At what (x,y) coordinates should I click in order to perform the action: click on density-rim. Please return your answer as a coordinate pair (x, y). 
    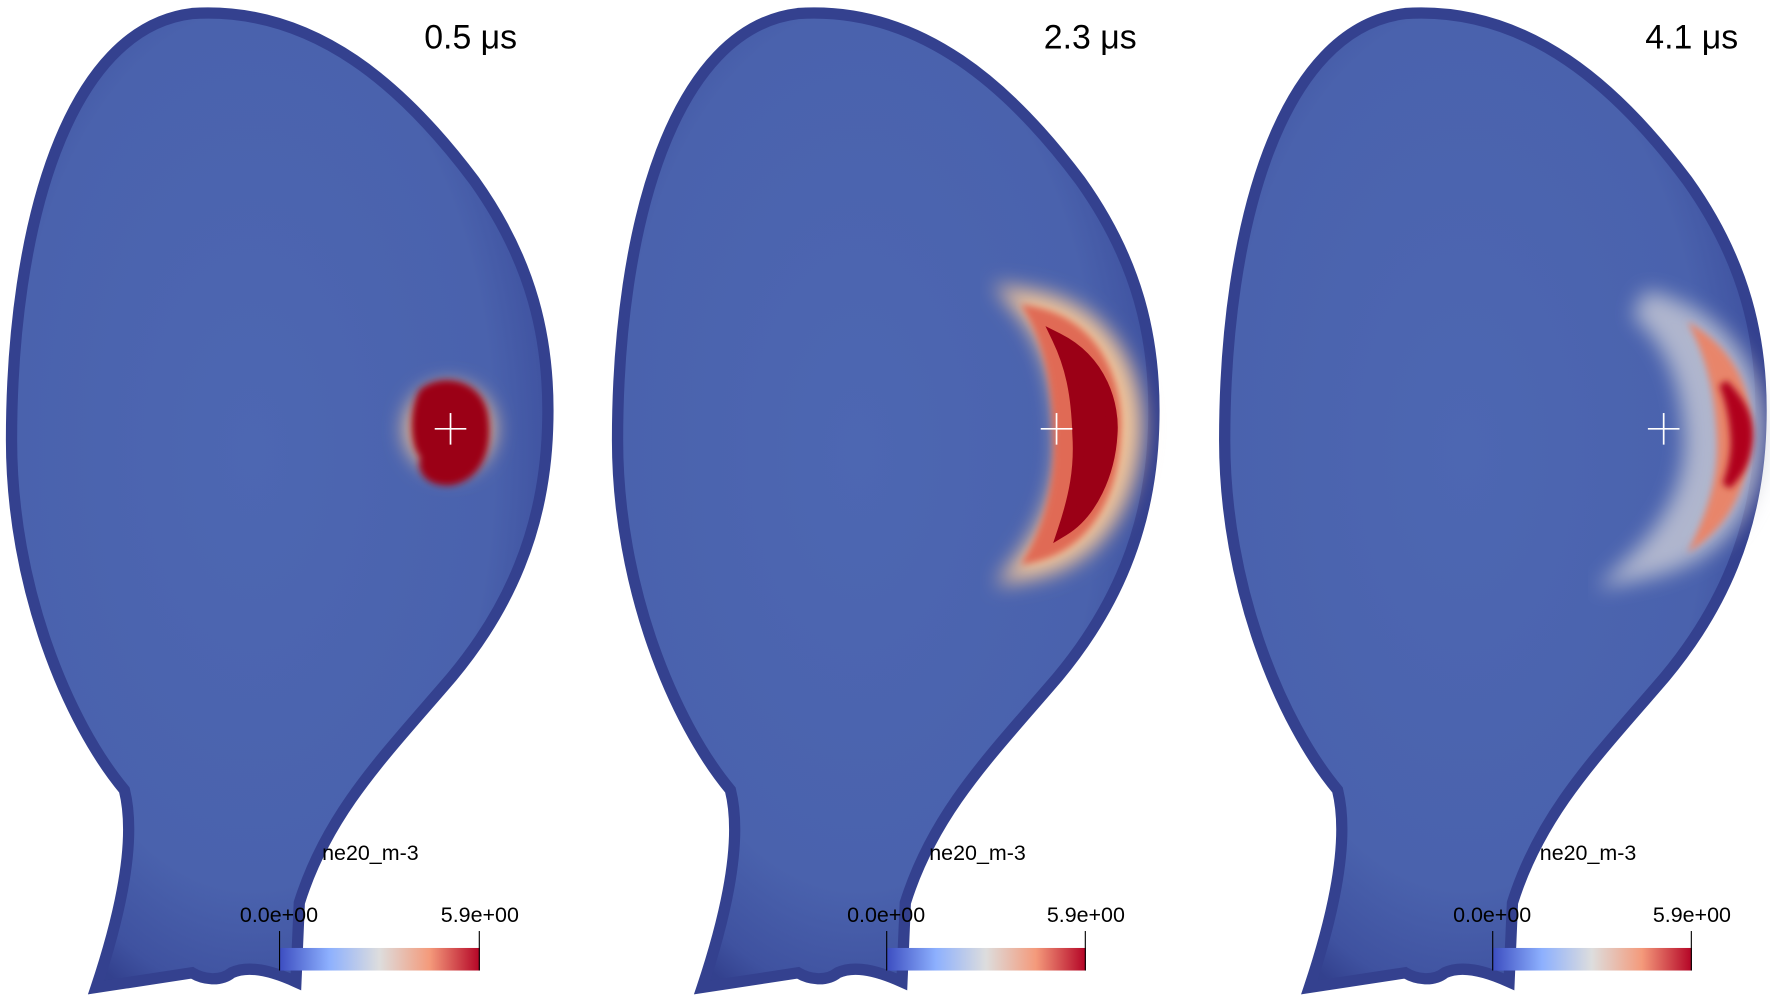
    Looking at the image, I should click on (1719, 437).